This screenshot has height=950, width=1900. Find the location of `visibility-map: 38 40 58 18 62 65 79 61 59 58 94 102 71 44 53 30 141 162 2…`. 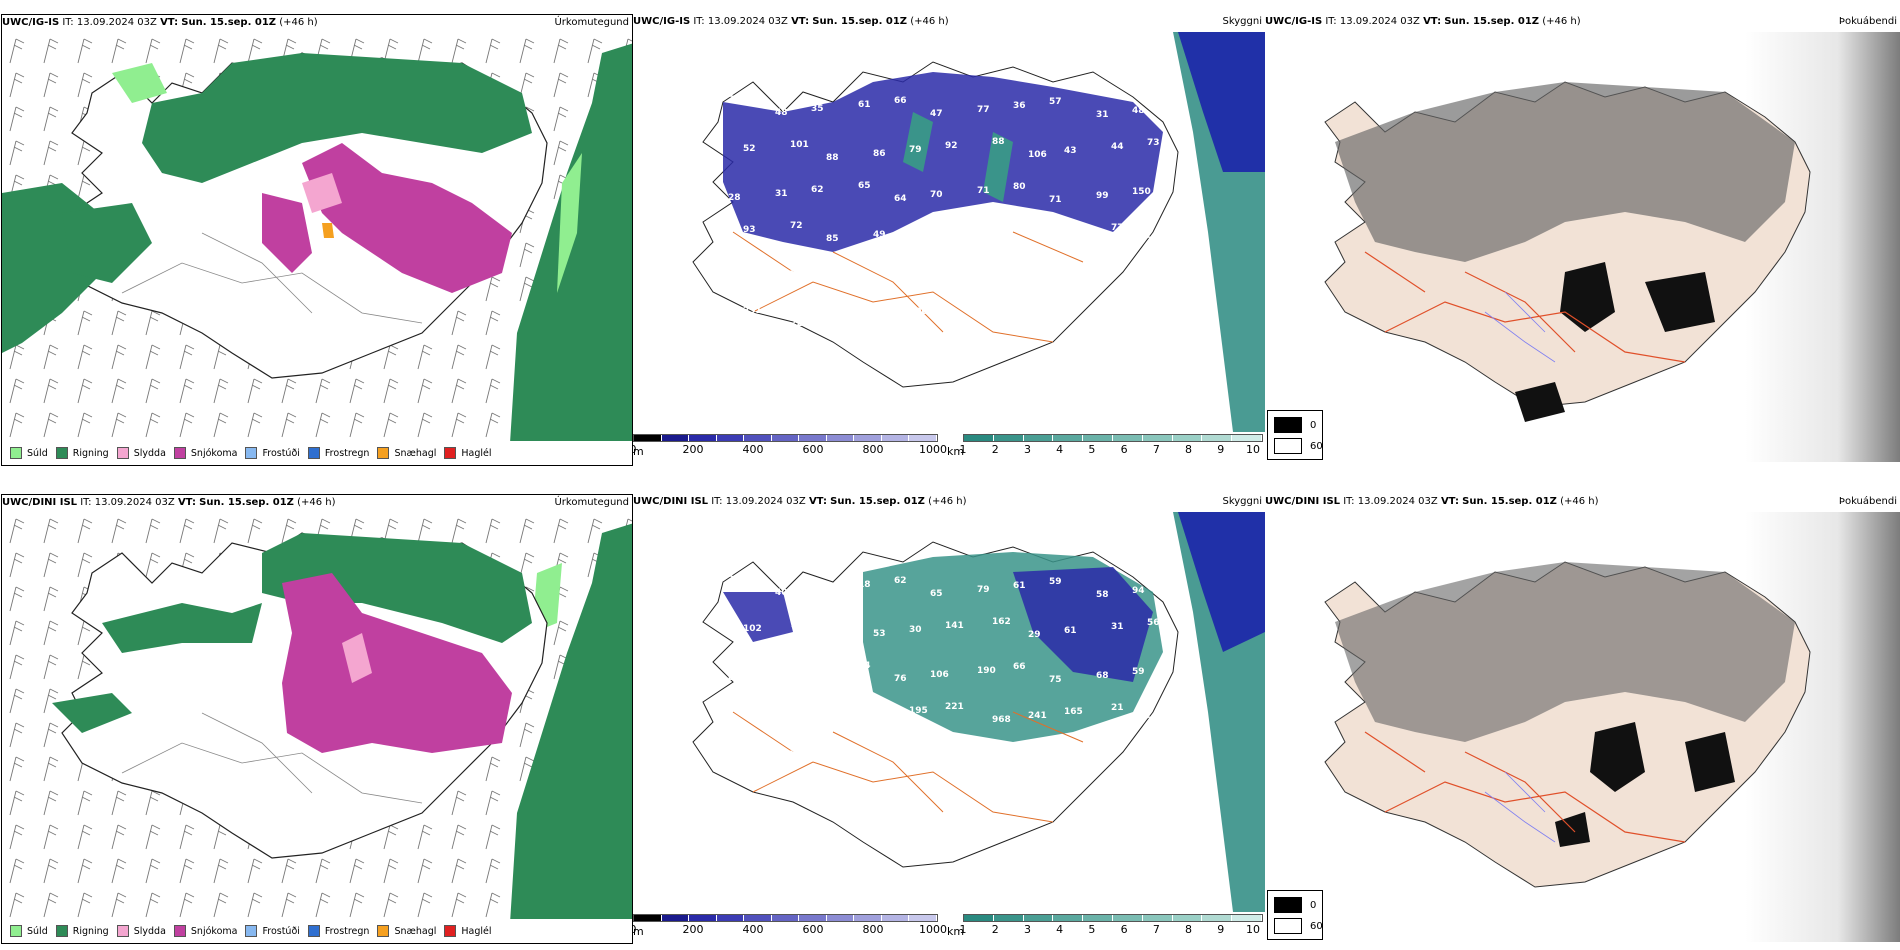

visibility-map: 38 40 58 18 62 65 79 61 59 58 94 102 71 44 53 30 141 162 2… is located at coordinates (978, 712).